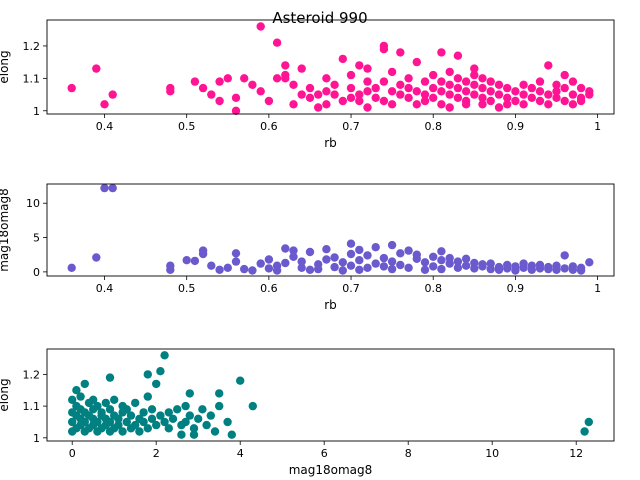  Describe the element at coordinates (433, 126) in the screenshot. I see `x-tick-label: 0.8` at that location.